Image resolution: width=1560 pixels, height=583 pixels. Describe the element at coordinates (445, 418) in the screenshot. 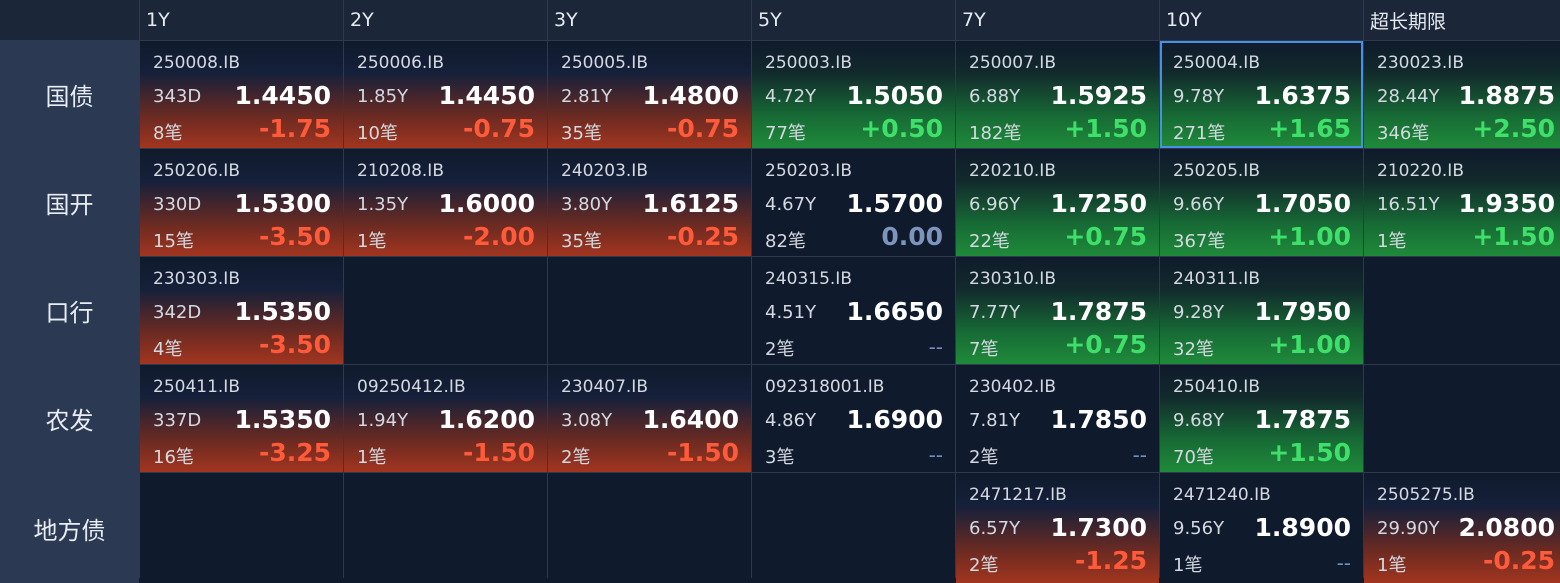

I see `quote-cell: 09250412.IB 1.94Y 1.6200 1笔 -1.50` at that location.